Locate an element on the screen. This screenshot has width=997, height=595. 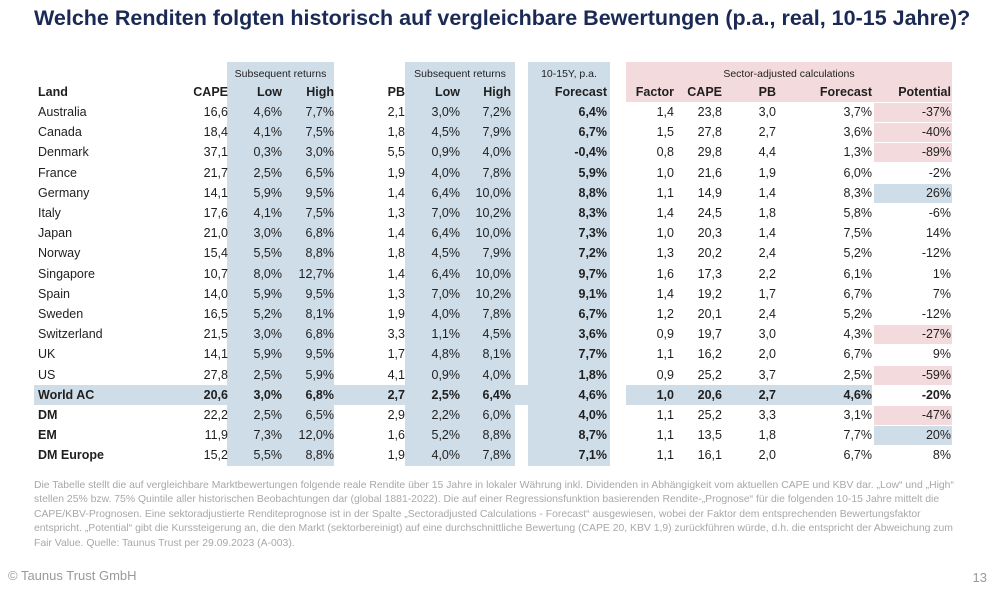
cell-cape: 22,2 is located at coordinates (215, 415).